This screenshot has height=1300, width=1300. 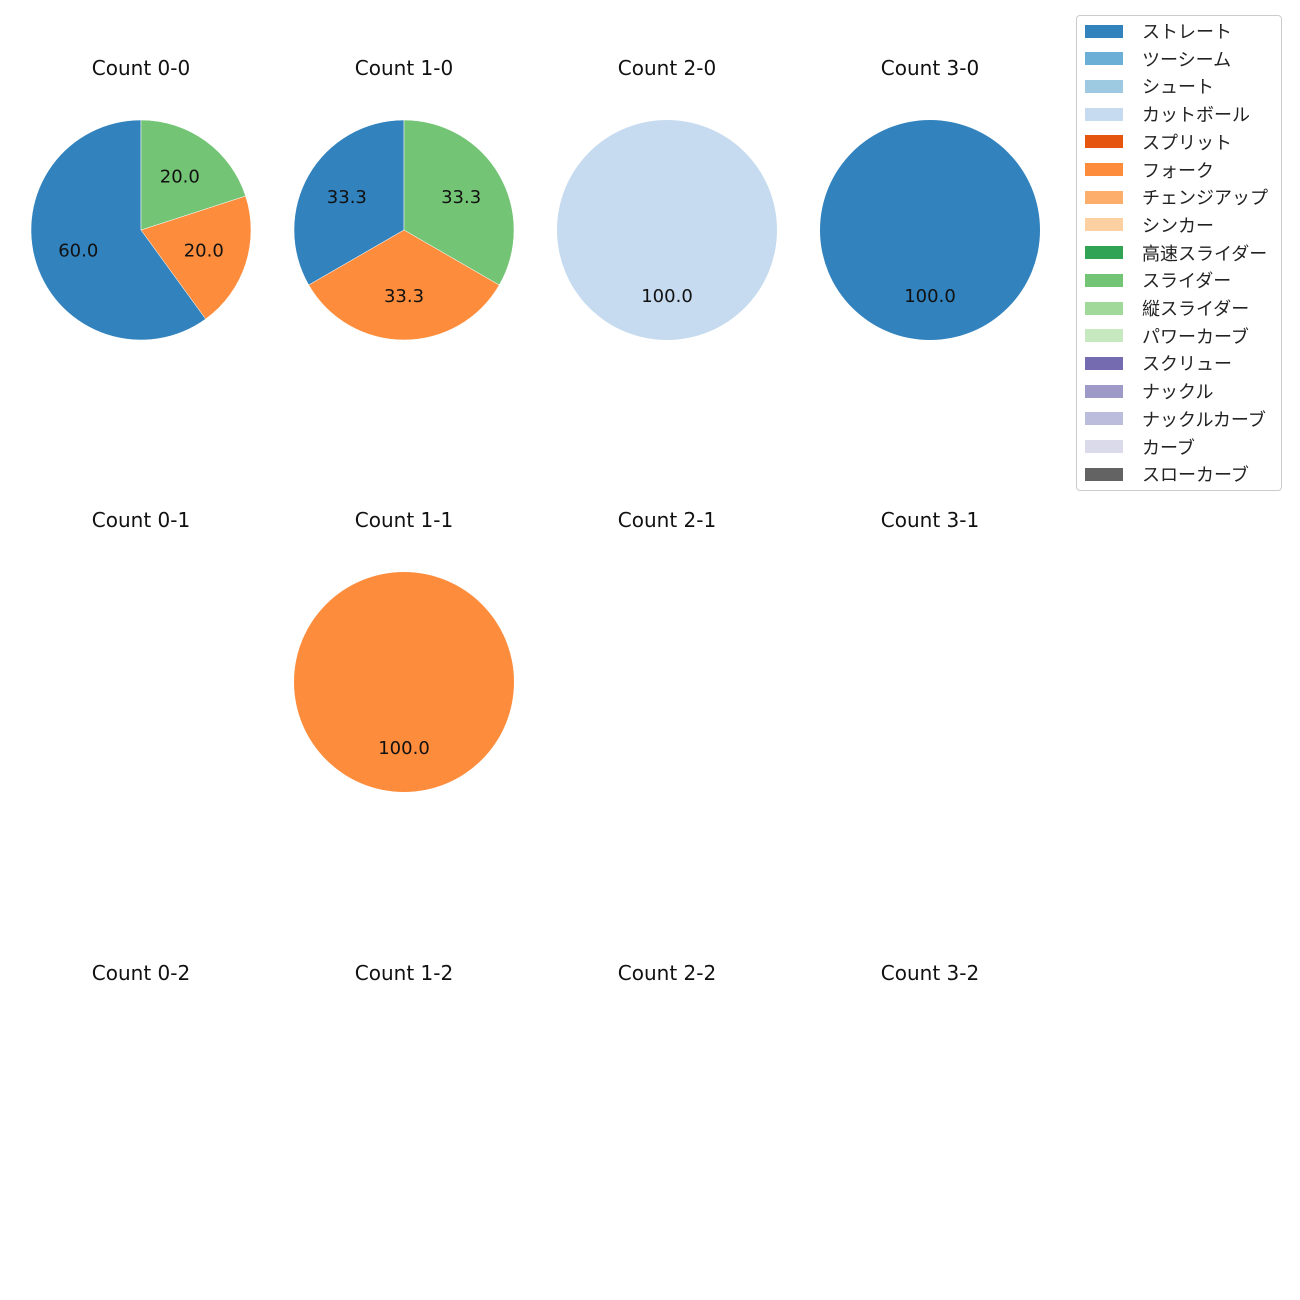 What do you see at coordinates (930, 68) in the screenshot?
I see `panel-title: Count 3-0` at bounding box center [930, 68].